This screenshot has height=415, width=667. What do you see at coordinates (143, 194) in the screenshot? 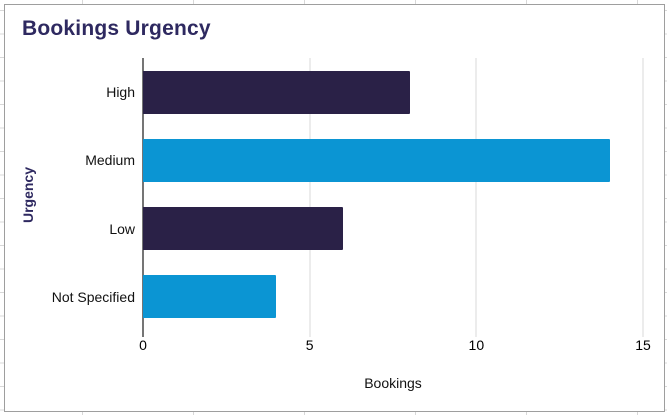
I see `y-axis-line` at bounding box center [143, 194].